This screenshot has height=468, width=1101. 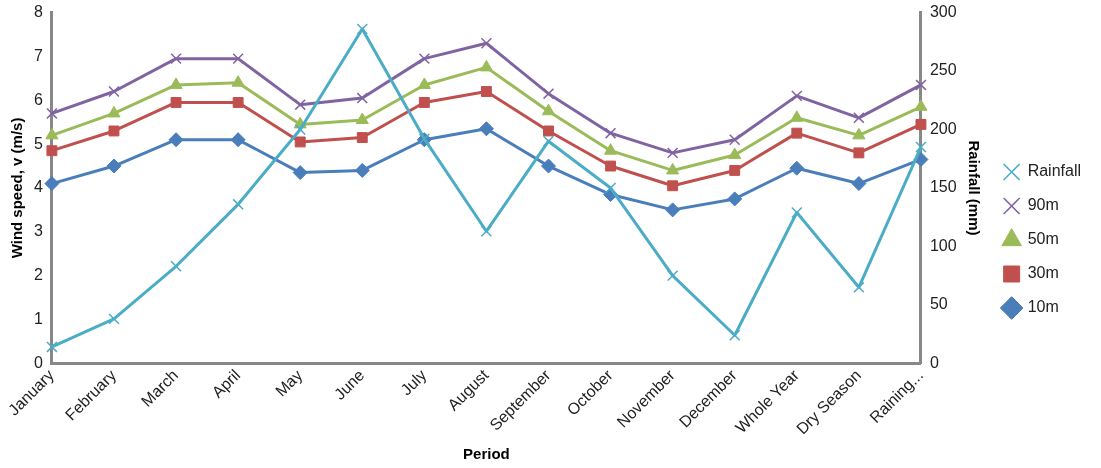 What do you see at coordinates (943, 12) in the screenshot?
I see `y2-tick-label: 300` at bounding box center [943, 12].